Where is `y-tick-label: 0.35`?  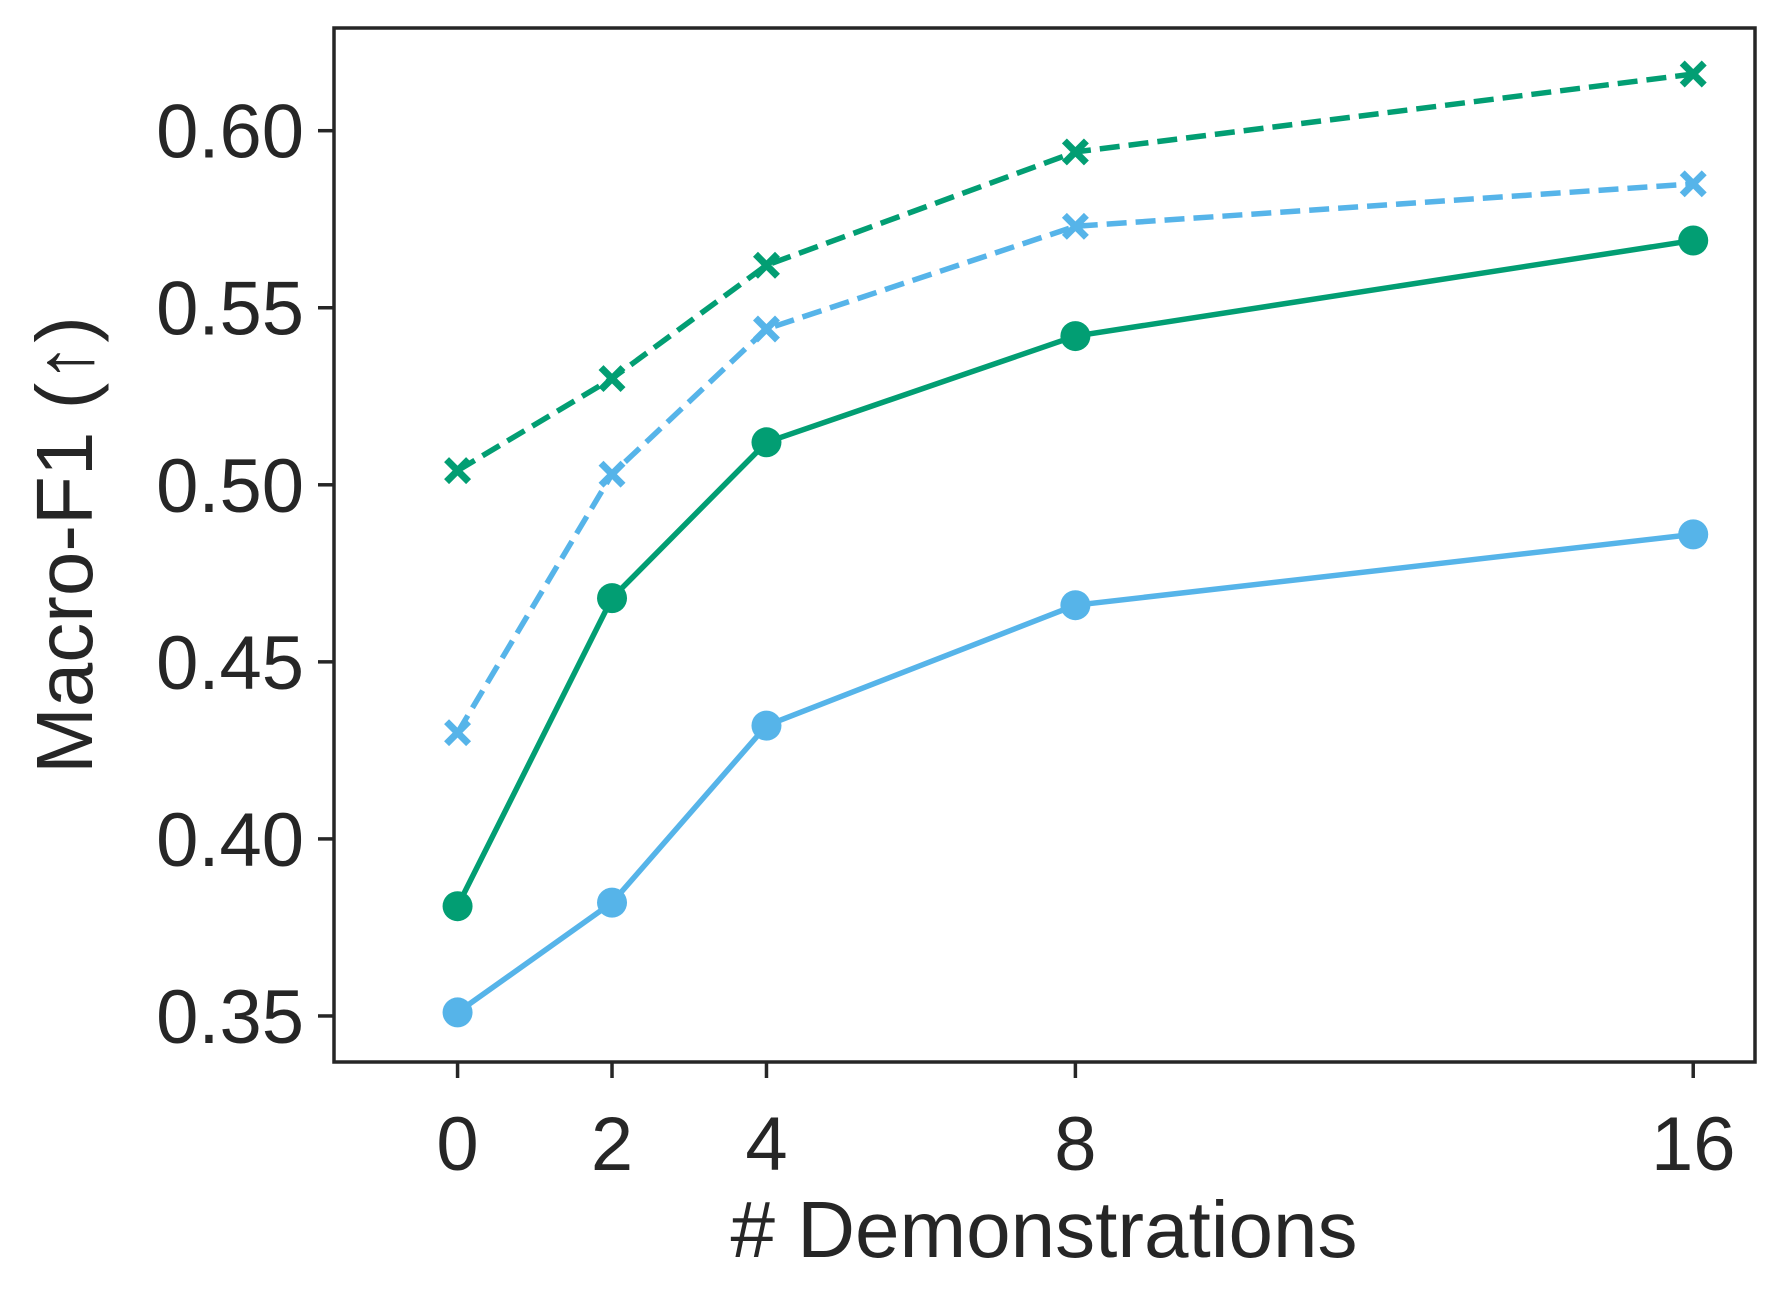 y-tick-label: 0.35 is located at coordinates (230, 1017).